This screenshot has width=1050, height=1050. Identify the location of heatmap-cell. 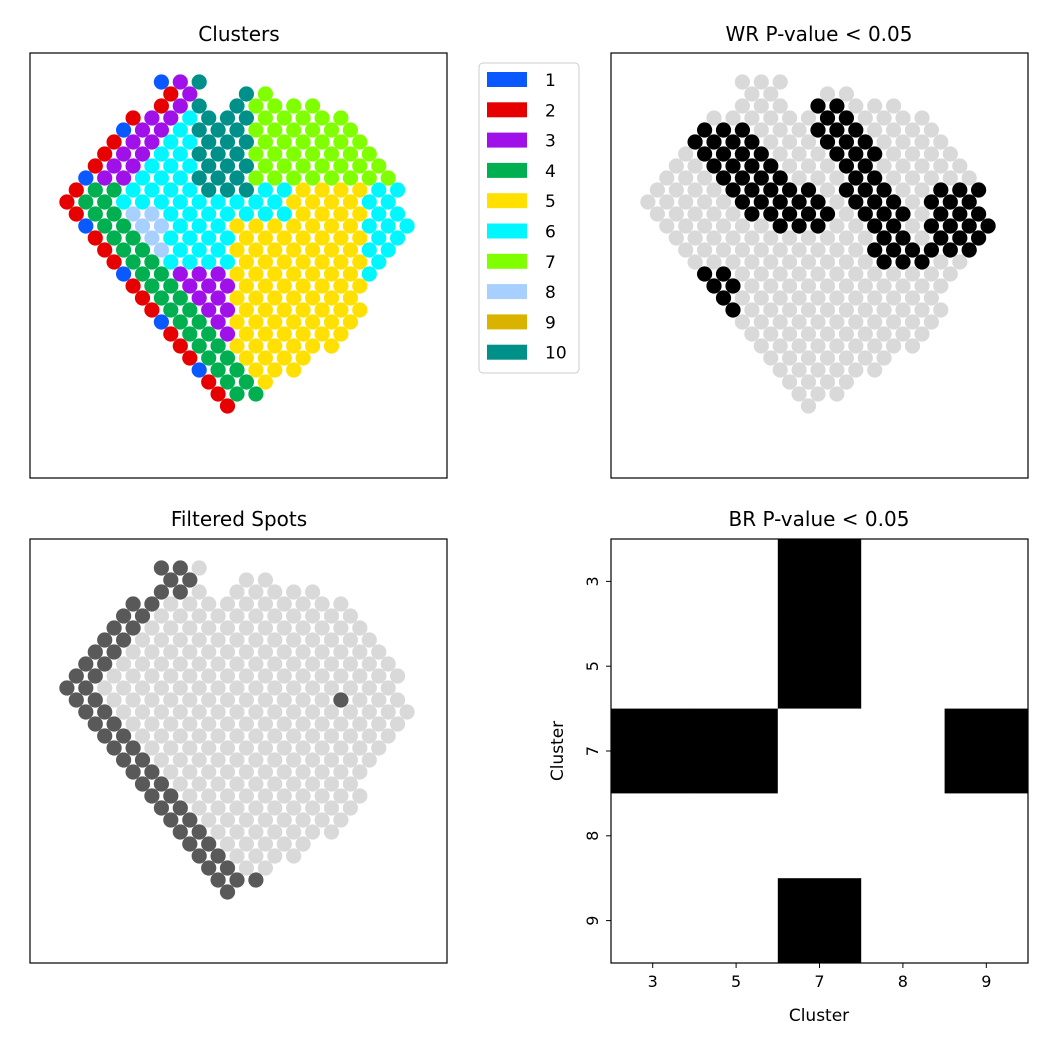
(653, 836).